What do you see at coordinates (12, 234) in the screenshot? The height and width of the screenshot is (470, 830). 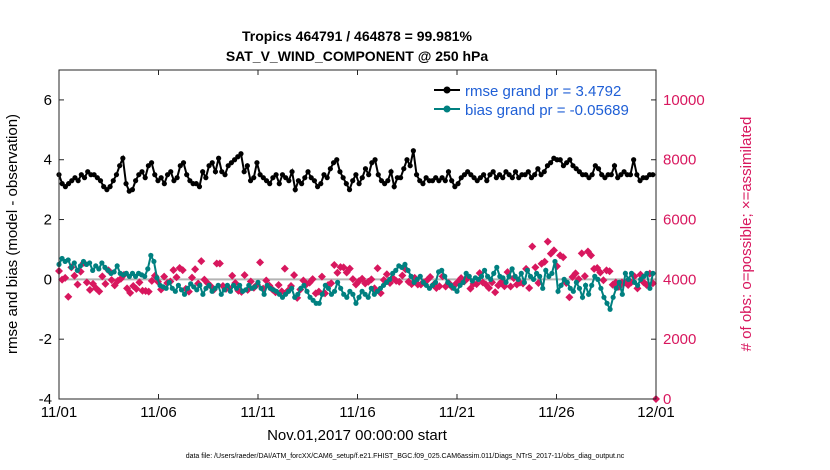 I see `y-axis-label-left: rmse and bias (model - observation)` at bounding box center [12, 234].